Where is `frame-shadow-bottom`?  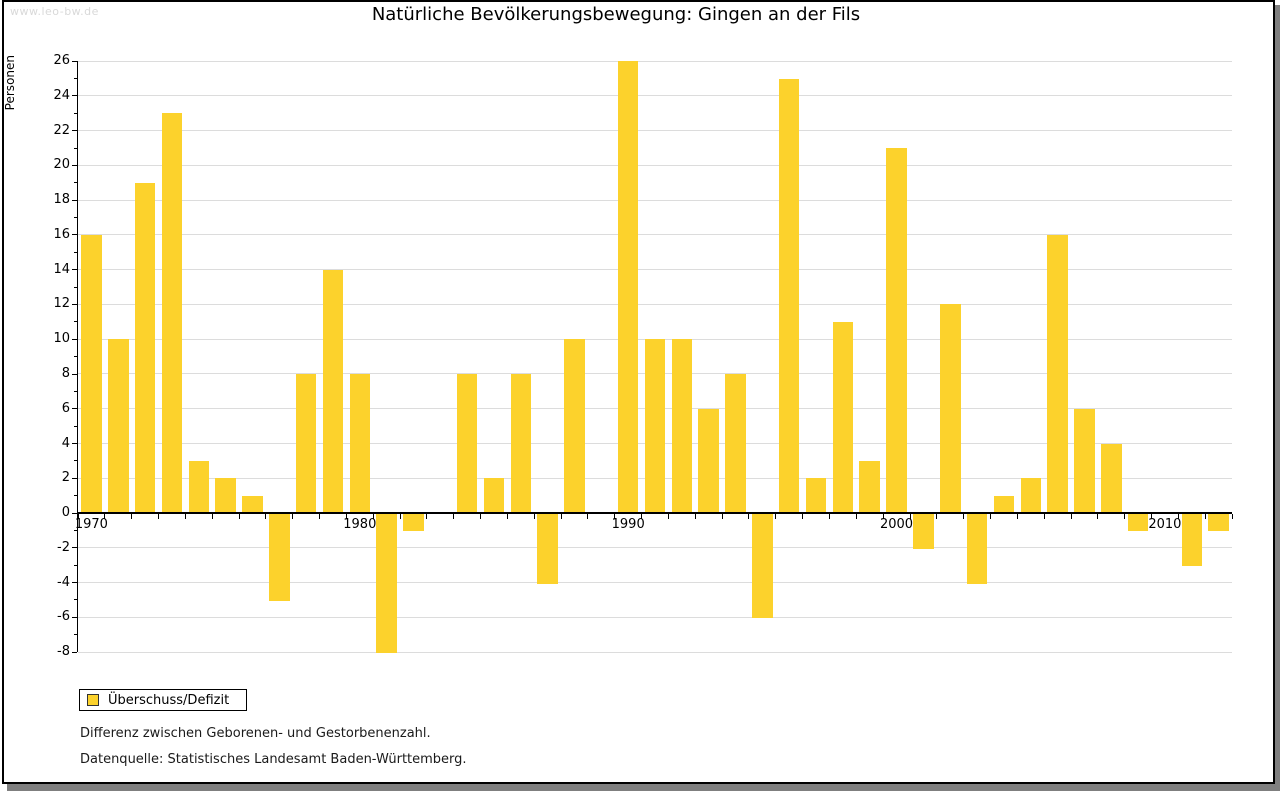 frame-shadow-bottom is located at coordinates (643, 787).